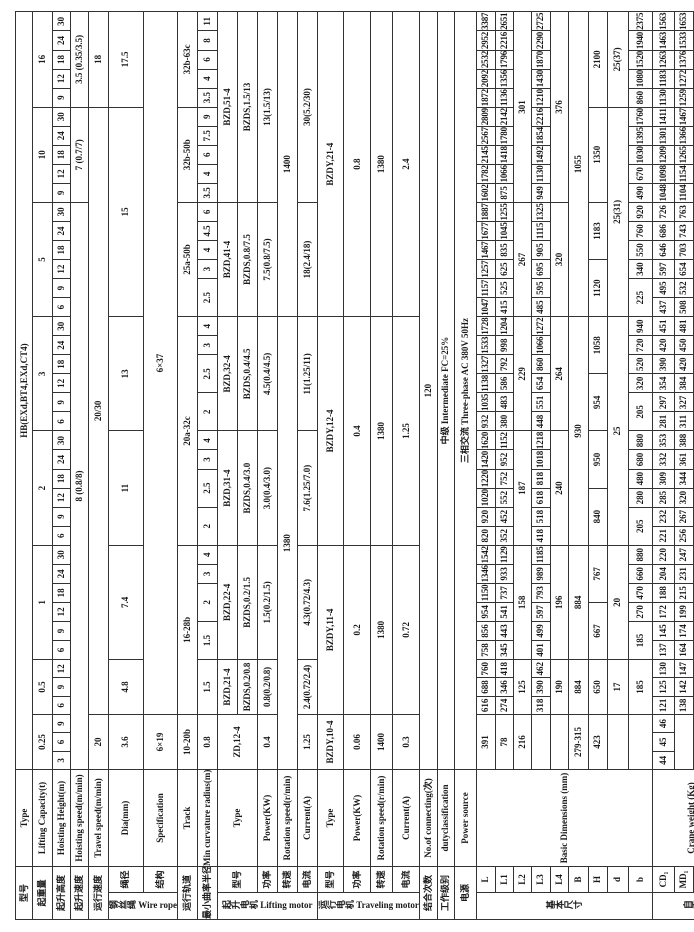 The image size is (694, 932). Describe the element at coordinates (541, 593) in the screenshot. I see `table-cell: 793` at that location.